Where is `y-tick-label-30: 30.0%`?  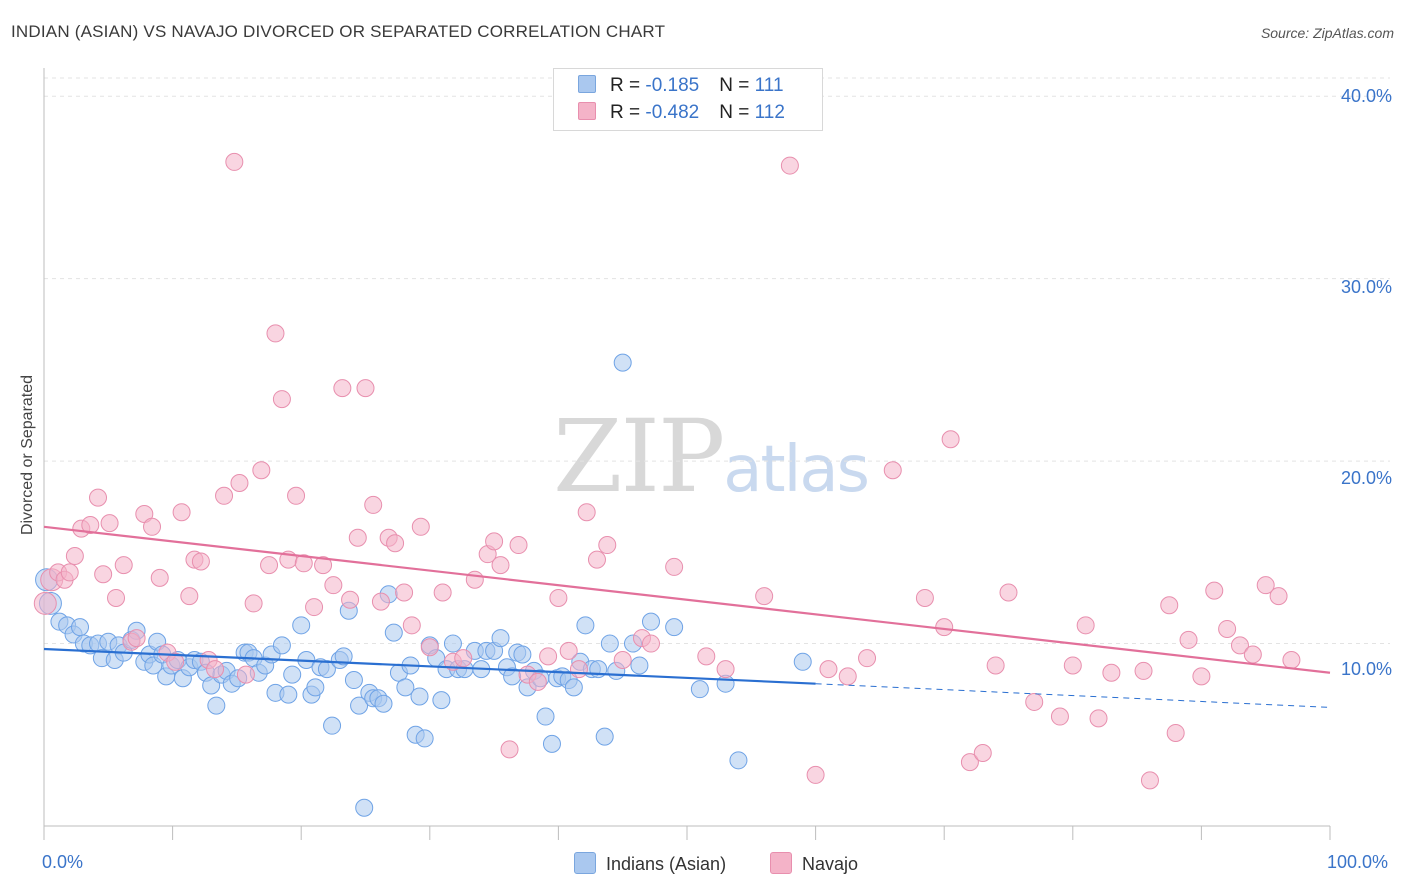
y-tick-label-30: 30.0% is located at coordinates (1366, 287).